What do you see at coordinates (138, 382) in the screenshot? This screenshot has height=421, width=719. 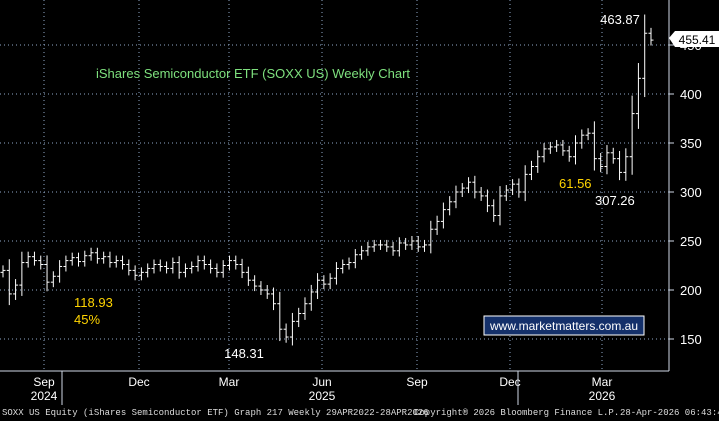 I see `x-tick-label: Dec` at bounding box center [138, 382].